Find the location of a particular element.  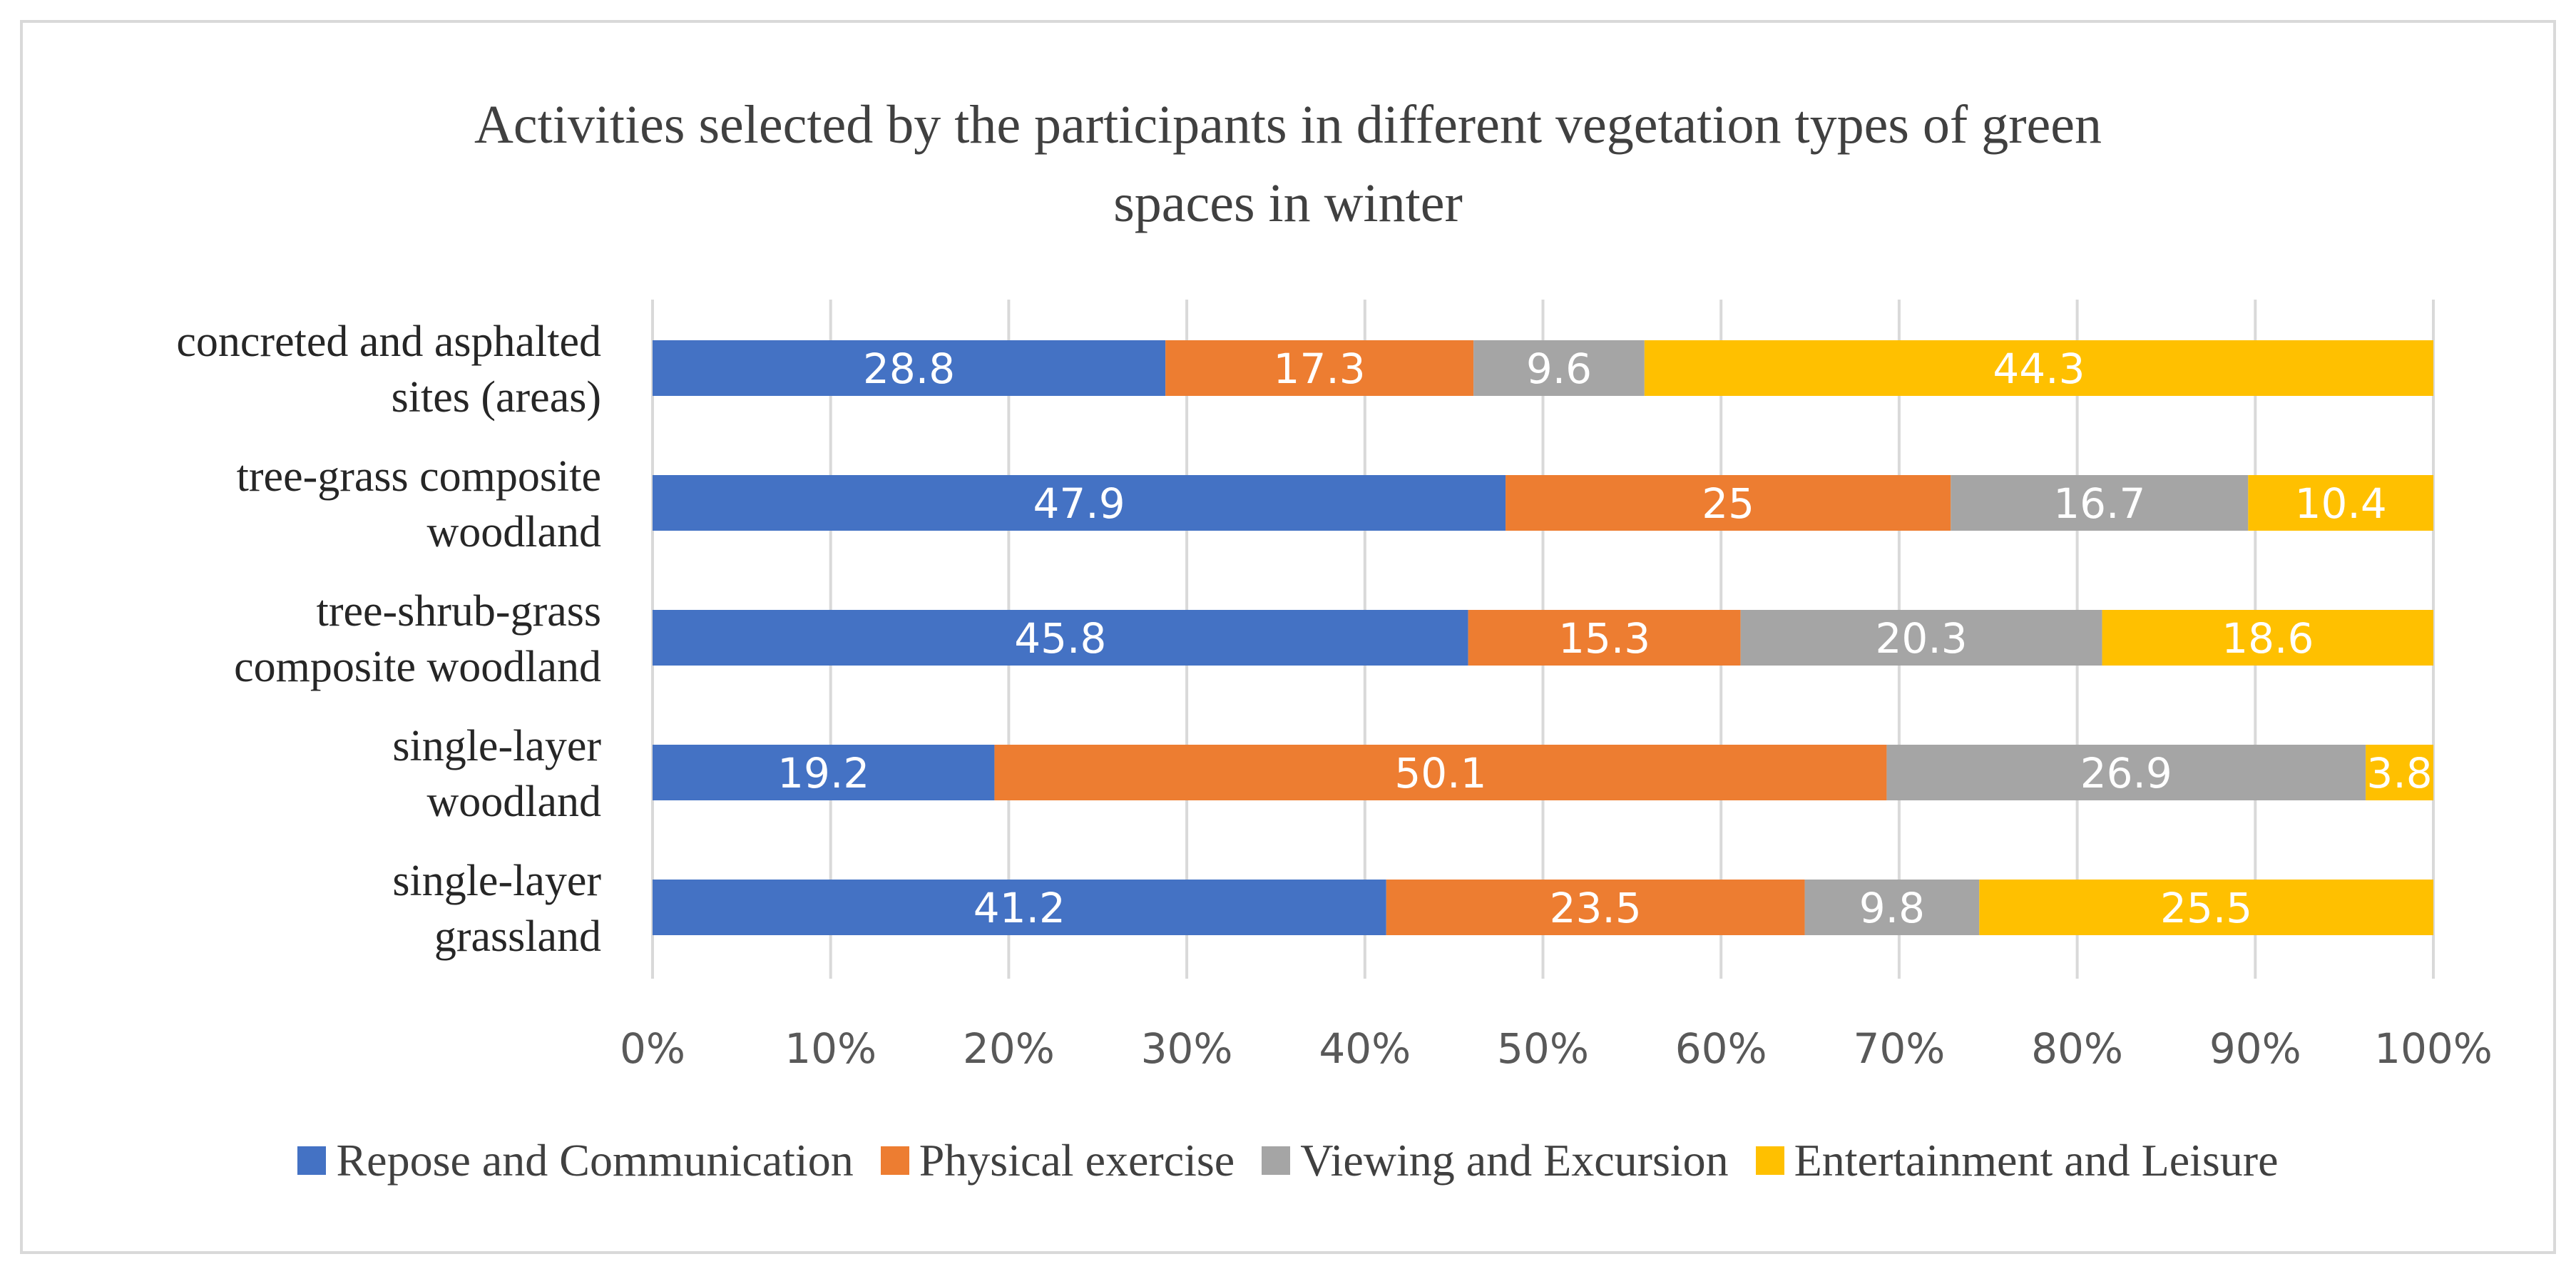

legend-item: Repose and Communication is located at coordinates (575, 1160).